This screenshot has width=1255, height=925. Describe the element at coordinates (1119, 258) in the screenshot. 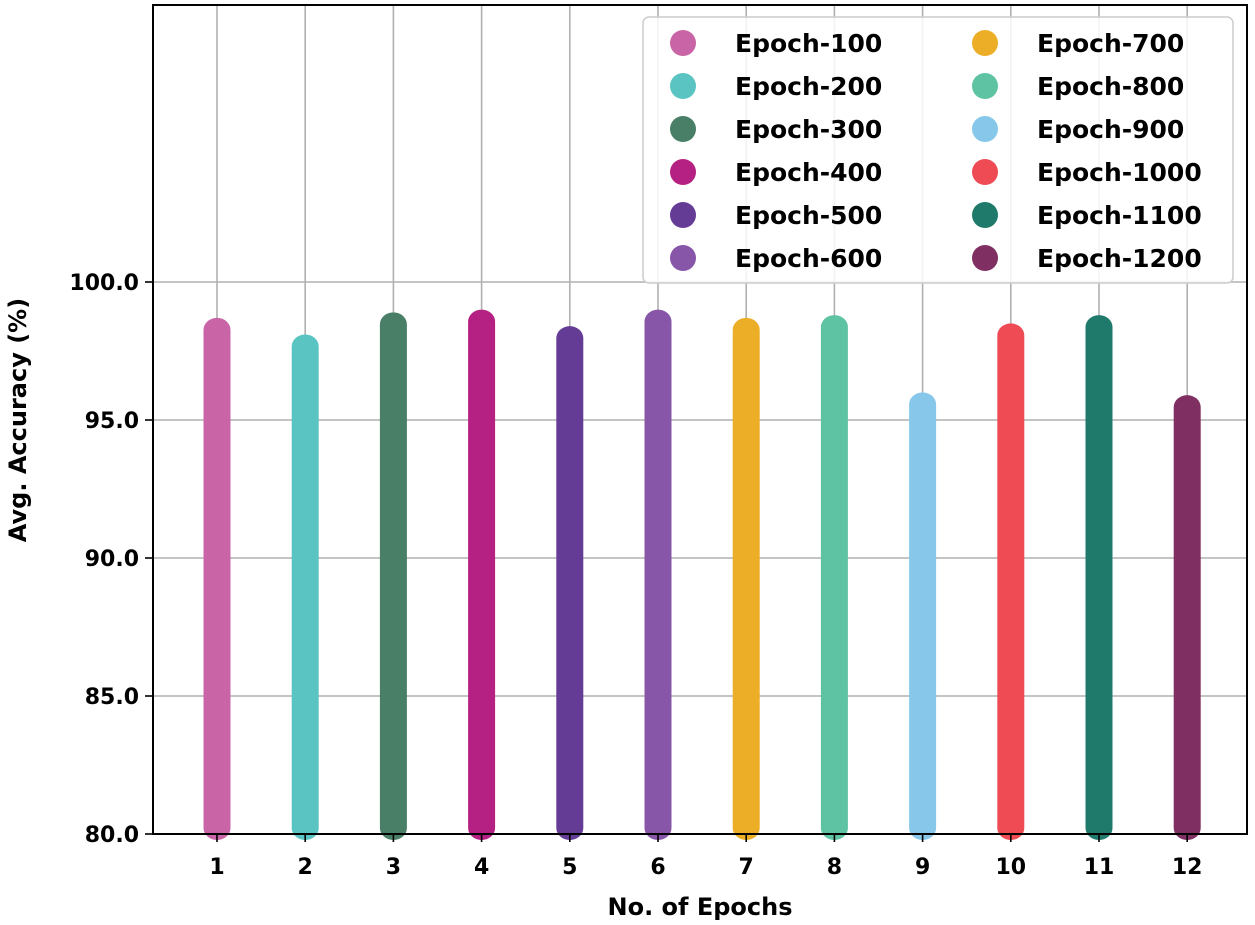

I see `legend-label: Epoch-1200` at that location.